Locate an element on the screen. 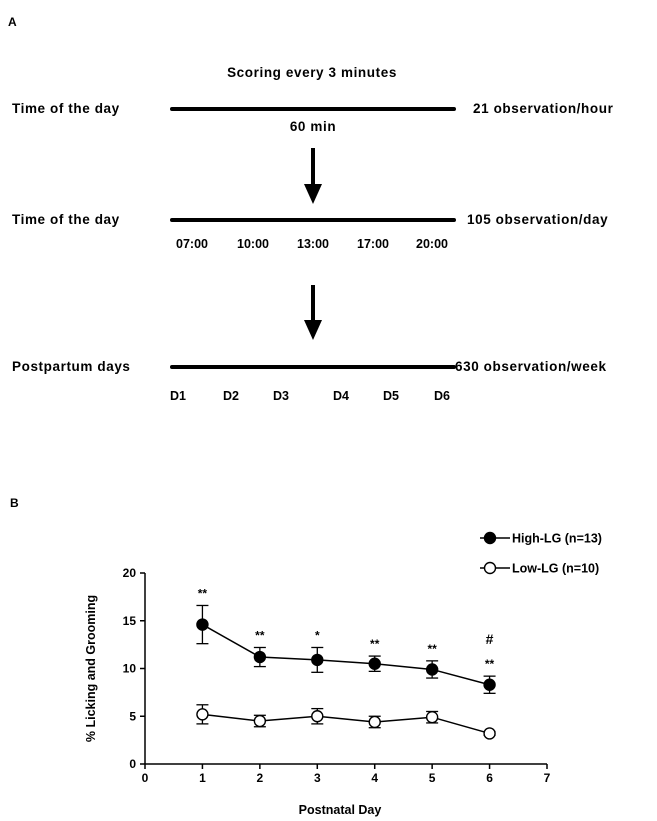 The image size is (657, 821). series-lines is located at coordinates (346, 679).